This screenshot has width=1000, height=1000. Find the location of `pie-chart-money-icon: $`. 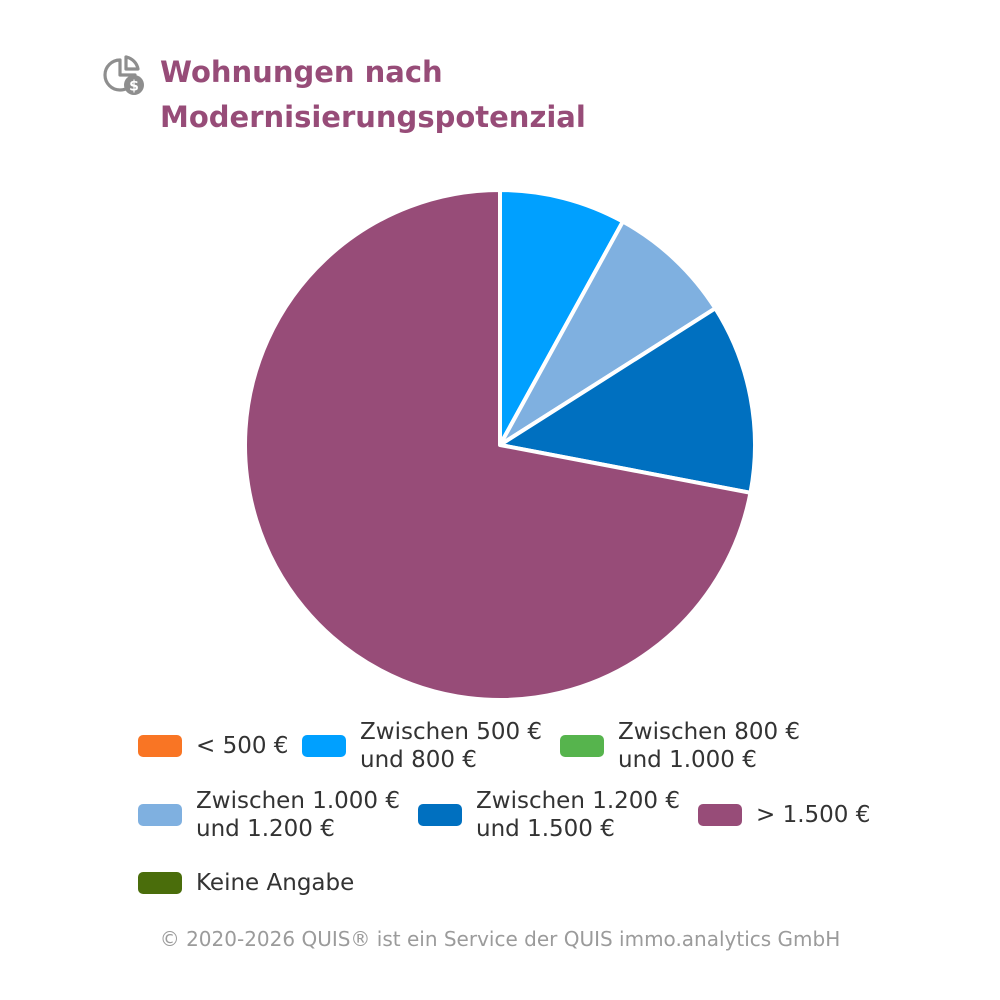

pie-chart-money-icon: $ is located at coordinates (123, 75).